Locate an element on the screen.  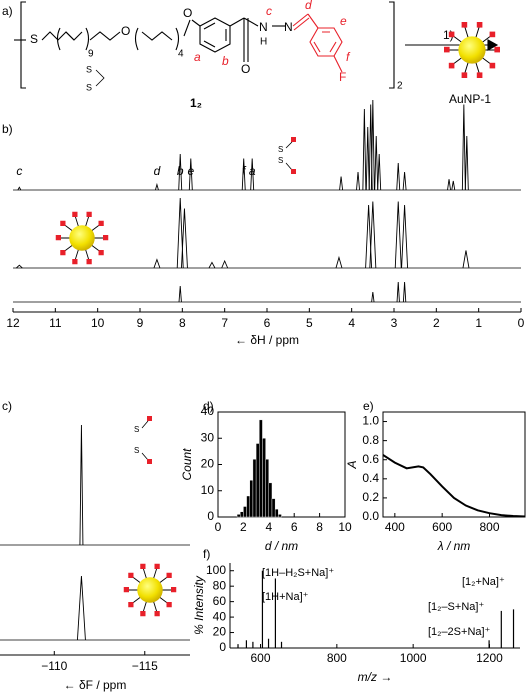
reagent-label: 1) is located at coordinates (448, 35).